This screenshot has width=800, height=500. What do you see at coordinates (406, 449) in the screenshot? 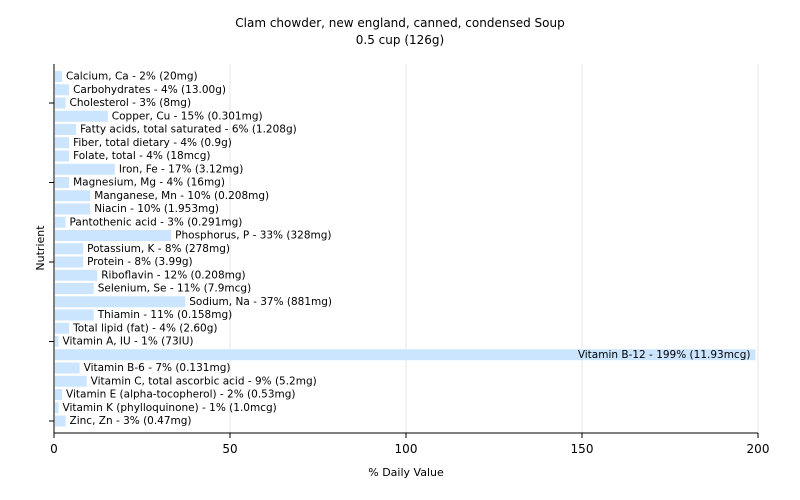
I see `x-tick-label: 100` at bounding box center [406, 449].